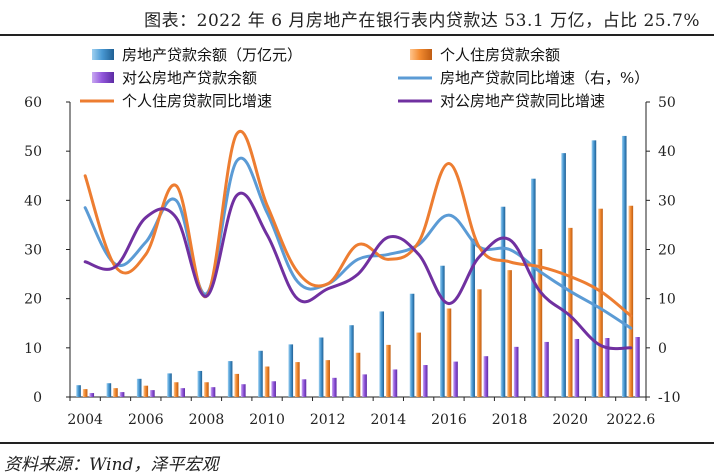  What do you see at coordinates (85, 420) in the screenshot?
I see `x-tick-label: 2004` at bounding box center [85, 420].